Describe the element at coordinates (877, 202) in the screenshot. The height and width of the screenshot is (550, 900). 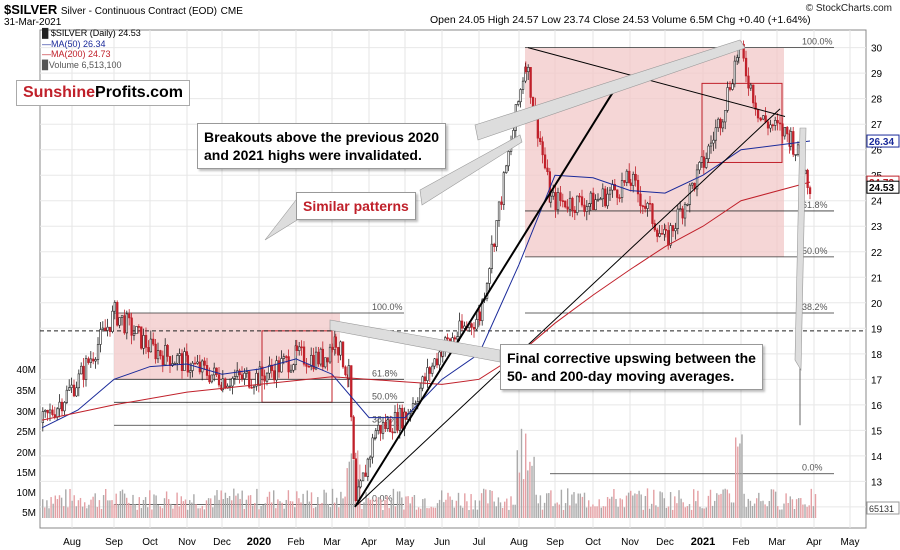
I see `y-tick-label: 24` at that location.